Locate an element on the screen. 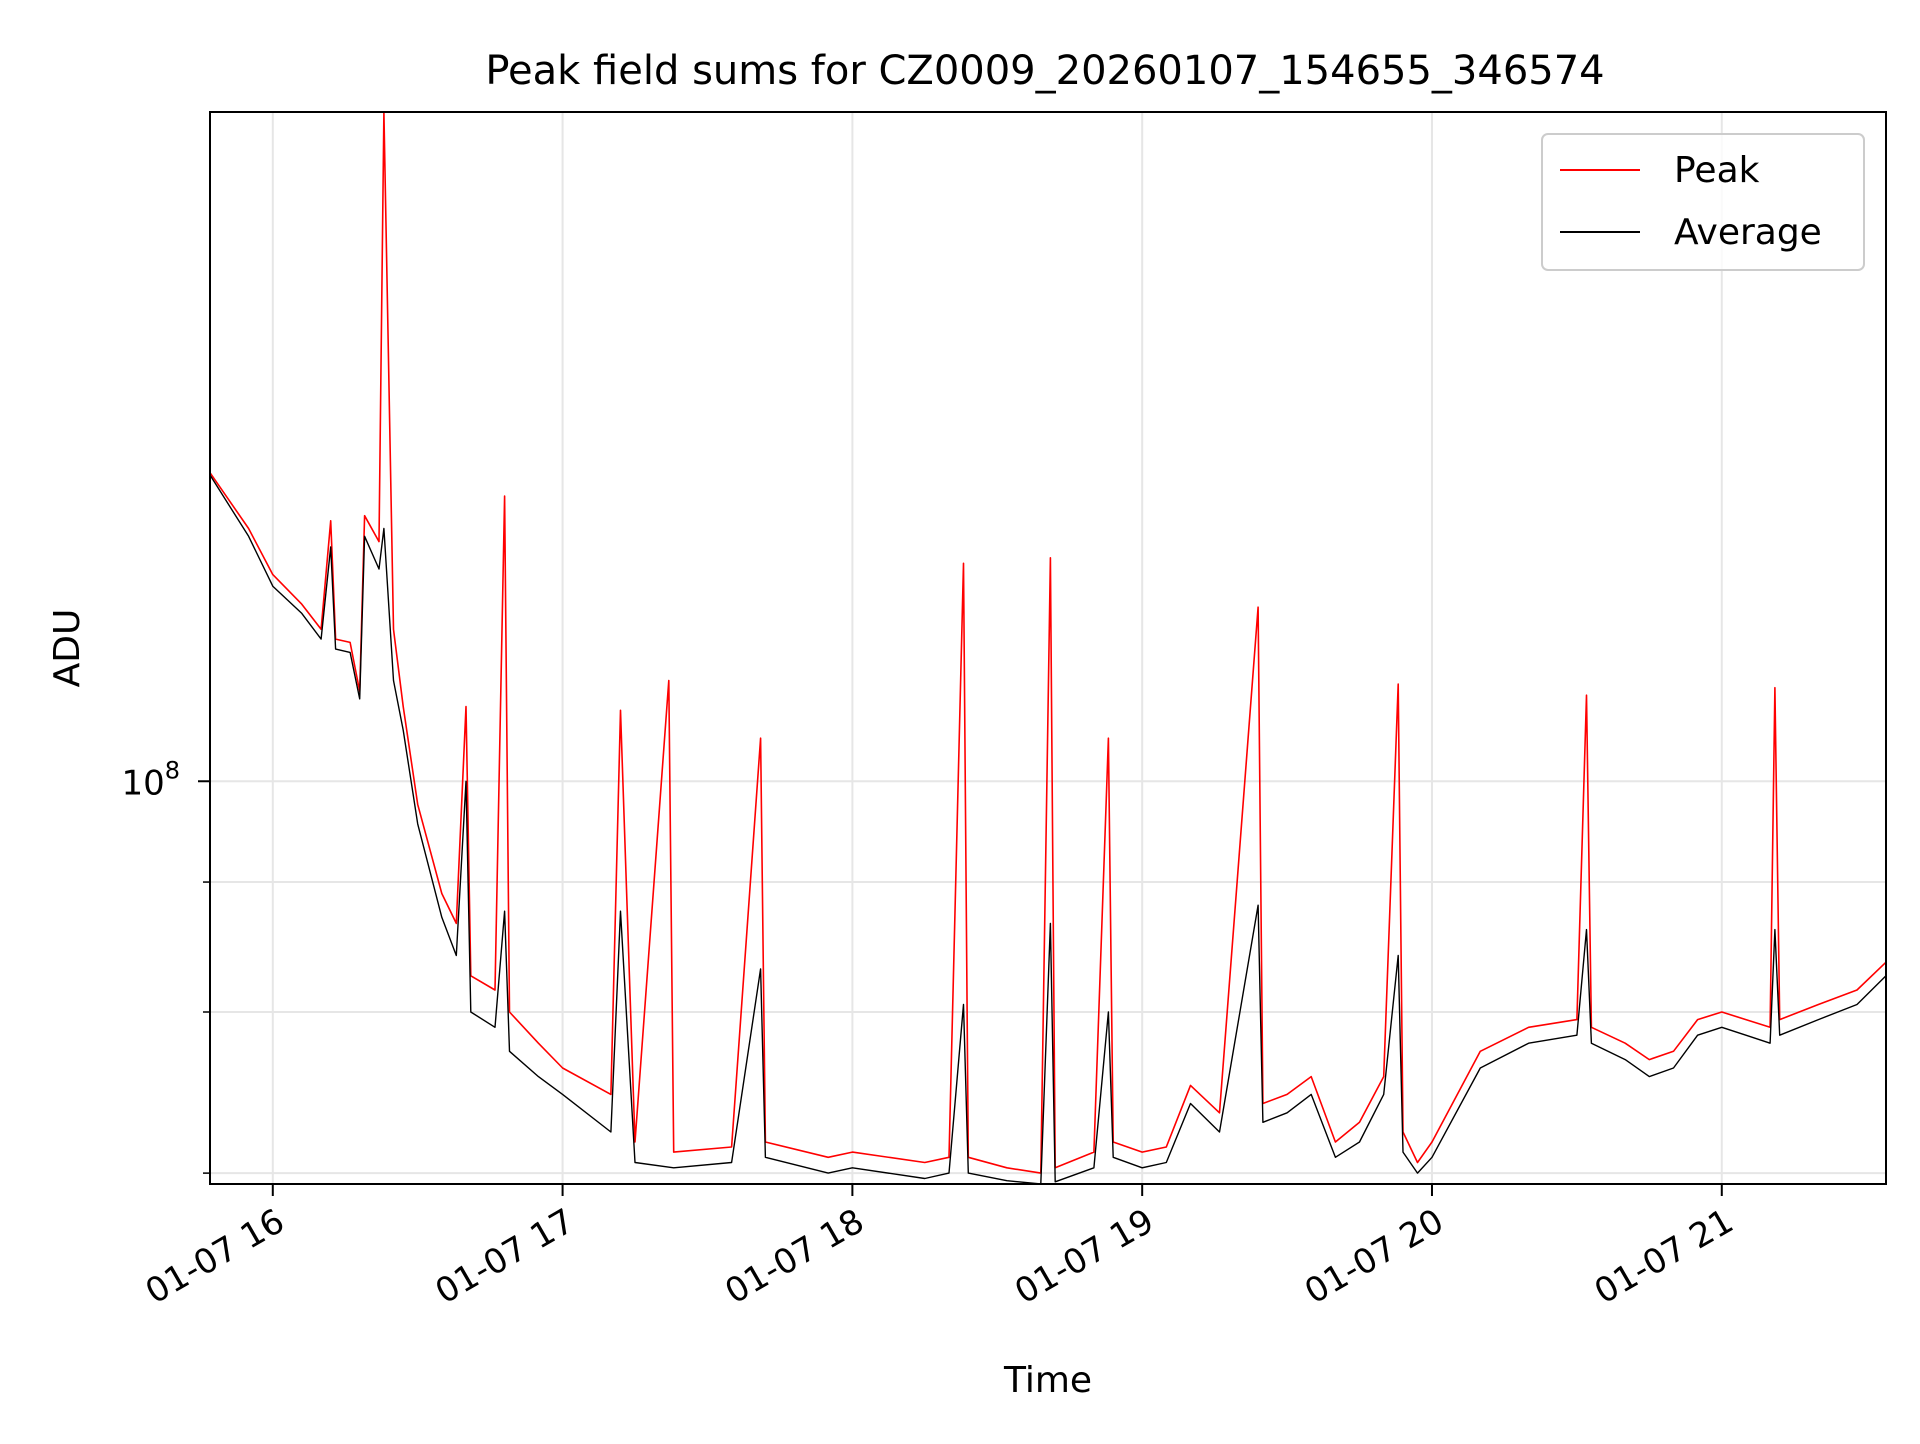 This screenshot has height=1444, width=1920. y-tick-label: 108 is located at coordinates (150, 779).